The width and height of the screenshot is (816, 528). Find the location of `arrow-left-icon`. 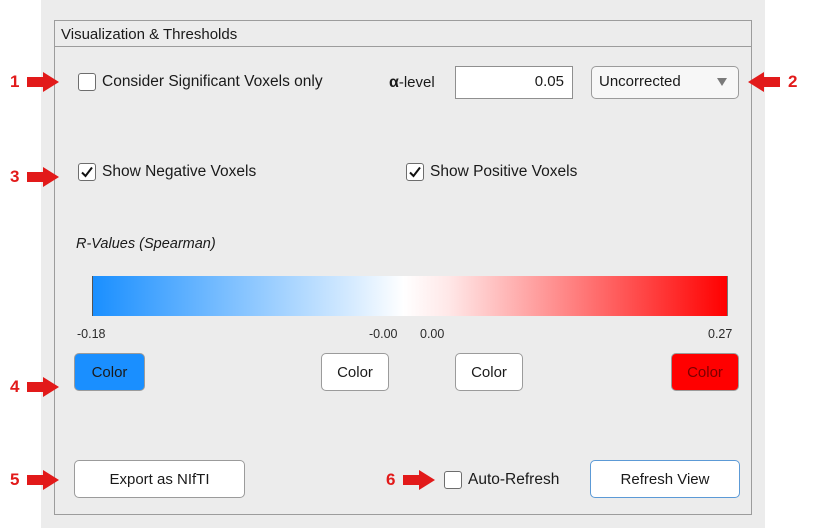

arrow-left-icon is located at coordinates (762, 82).